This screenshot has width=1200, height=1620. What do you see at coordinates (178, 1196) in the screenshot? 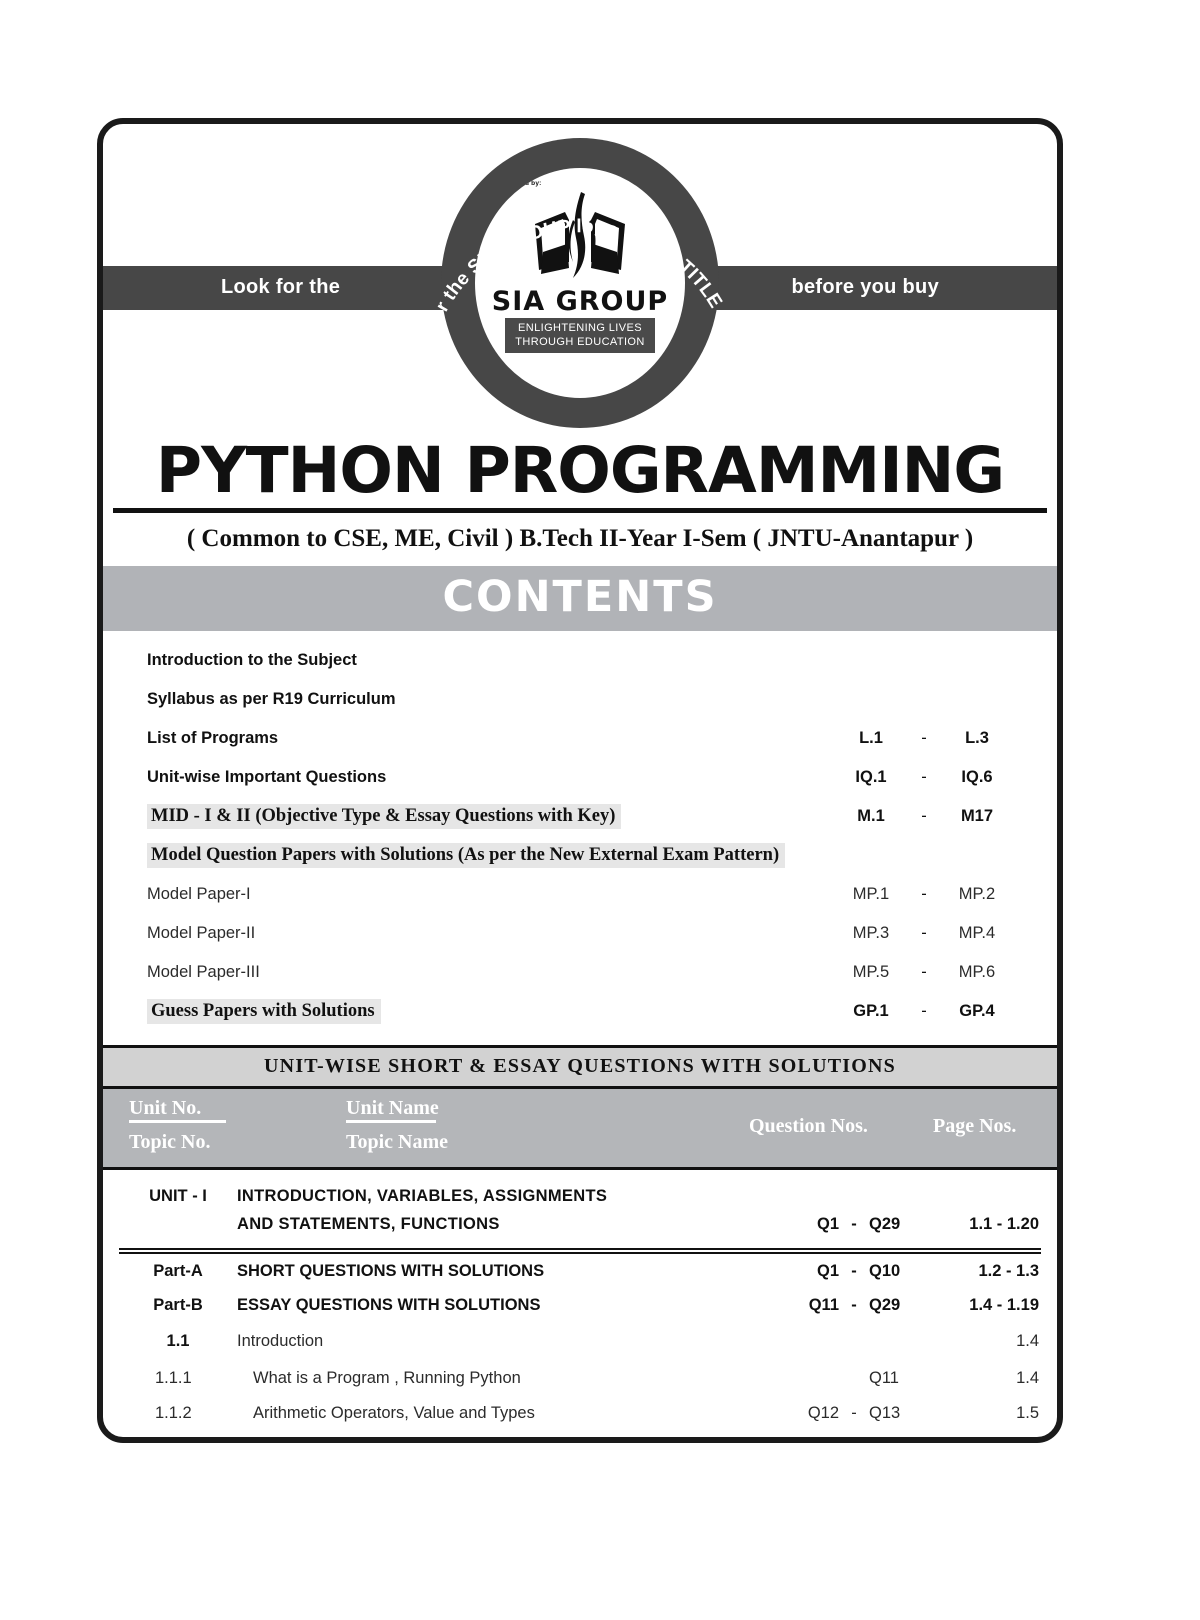
I see `cell-unit-no: UNIT - I` at bounding box center [178, 1196].